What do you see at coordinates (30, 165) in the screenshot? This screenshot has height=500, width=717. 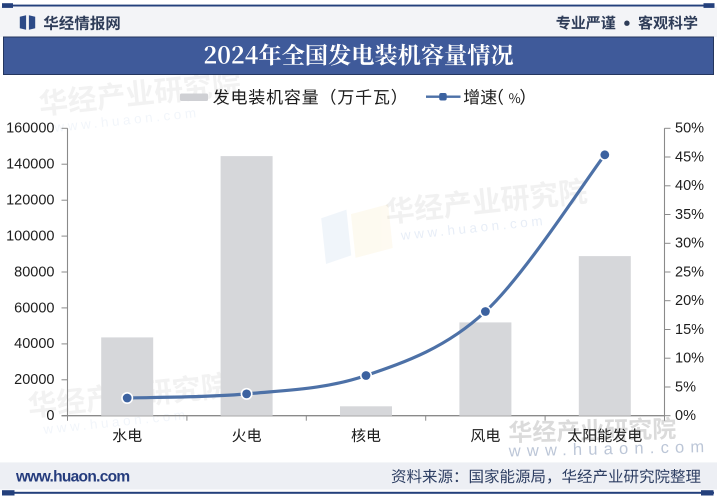 I see `svg-text: 140000` at bounding box center [30, 165].